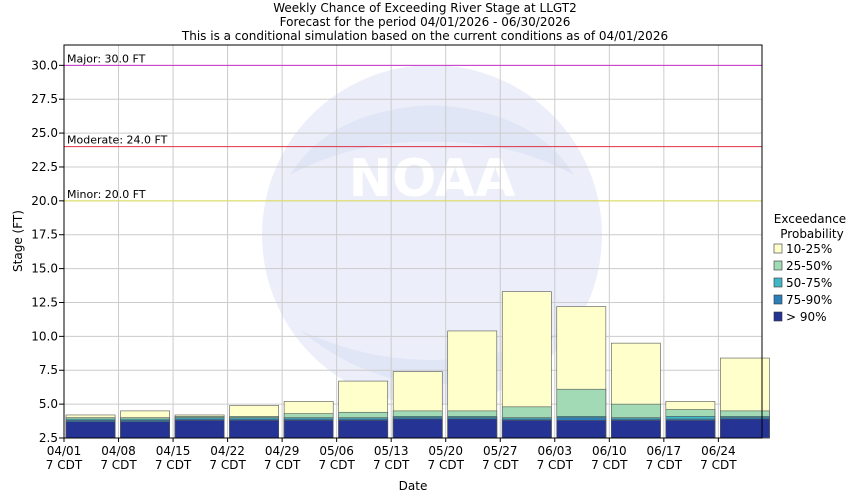 The width and height of the screenshot is (850, 500). Describe the element at coordinates (44, 65) in the screenshot. I see `y-tick-label: 30.0` at that location.